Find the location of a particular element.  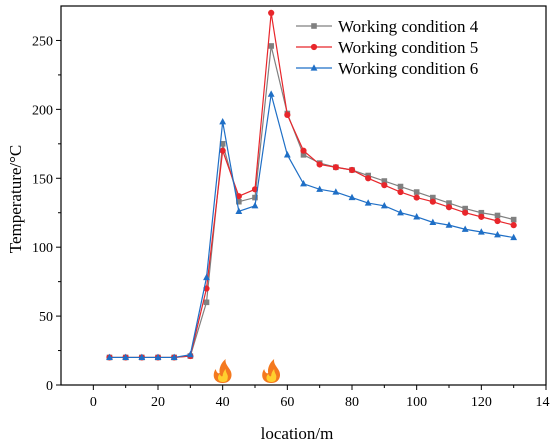

y-tick-label: 200 is located at coordinates (42, 110).